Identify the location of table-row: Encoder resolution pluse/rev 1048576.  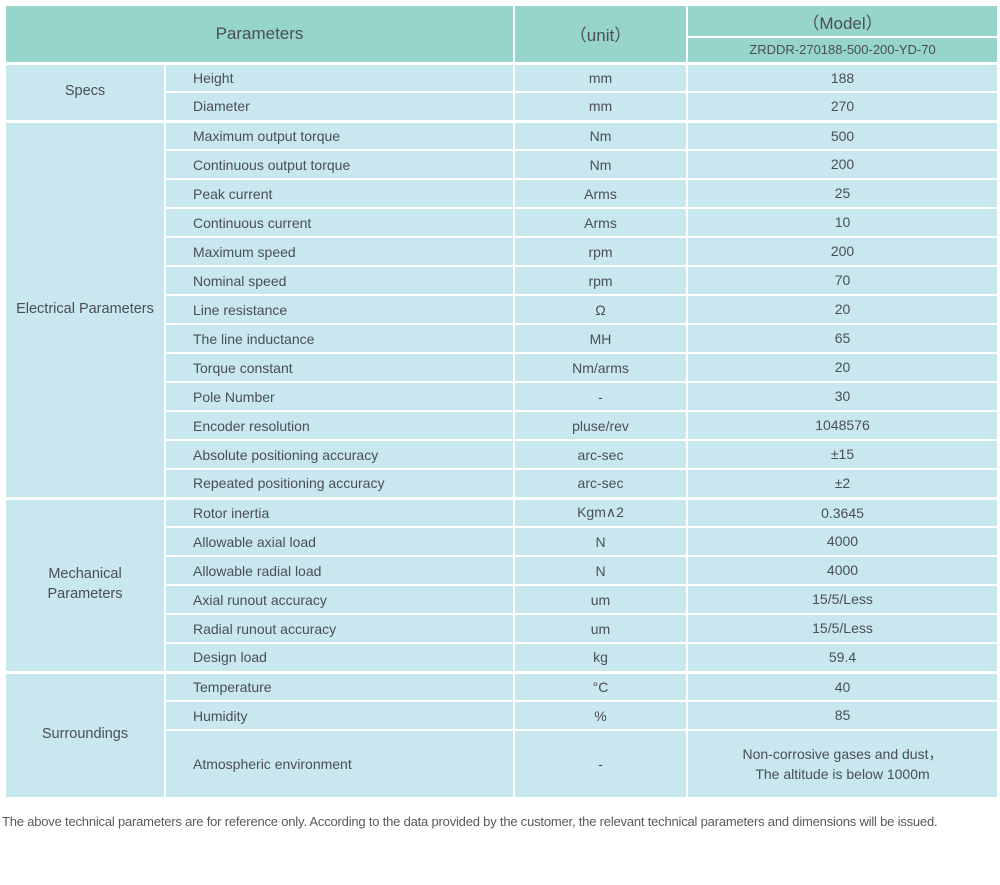
(502, 425).